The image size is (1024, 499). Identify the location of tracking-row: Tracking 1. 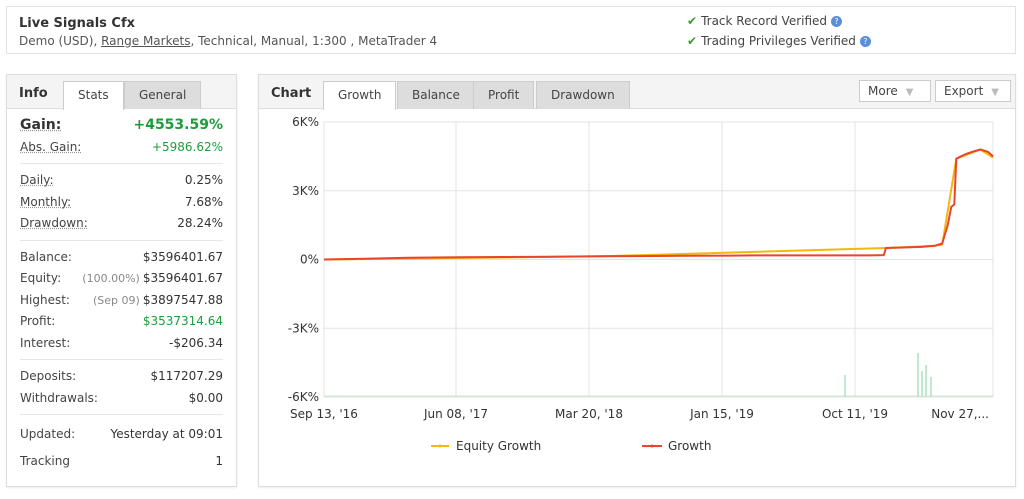
(121, 461).